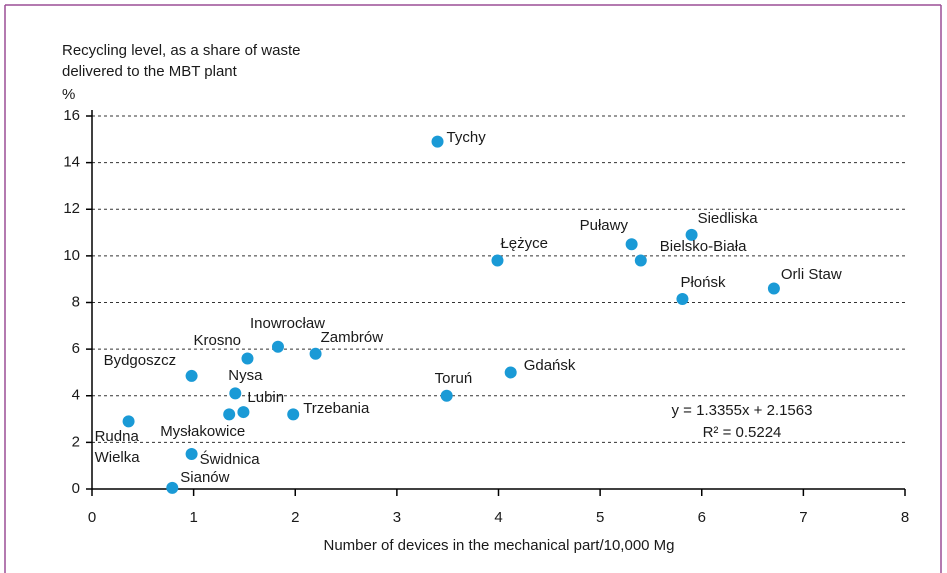  Describe the element at coordinates (69, 94) in the screenshot. I see `y-axis-unit: %` at that location.